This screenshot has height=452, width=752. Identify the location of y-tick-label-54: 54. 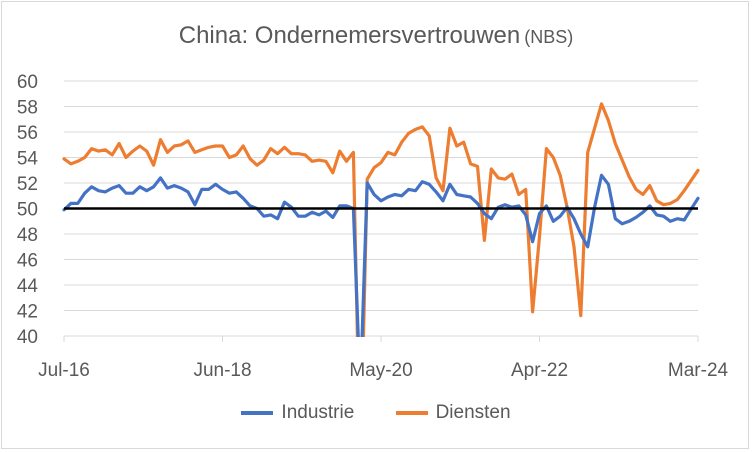
(28, 159).